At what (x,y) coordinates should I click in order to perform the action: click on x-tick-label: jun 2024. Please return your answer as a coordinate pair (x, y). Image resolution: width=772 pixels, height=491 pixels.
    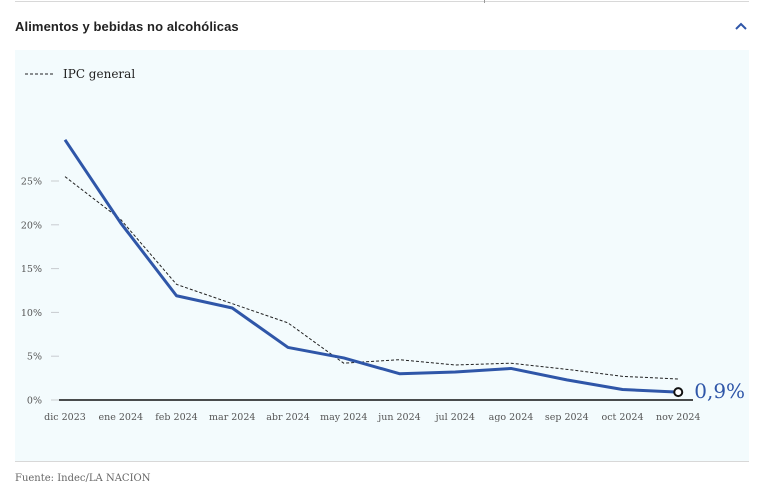
    Looking at the image, I should click on (398, 417).